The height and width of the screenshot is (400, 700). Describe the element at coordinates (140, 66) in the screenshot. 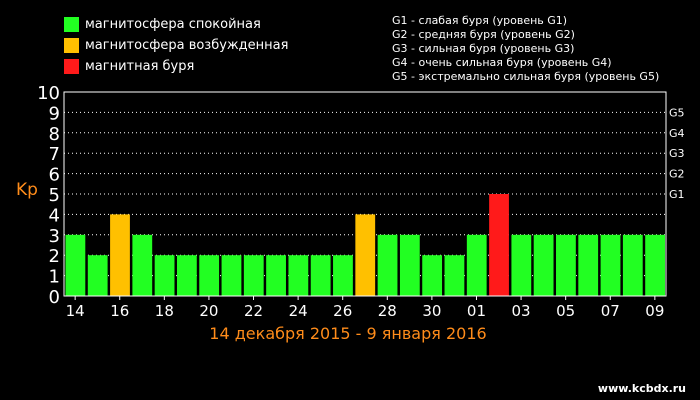

I see `legend-label-storm: магнитная буря` at that location.